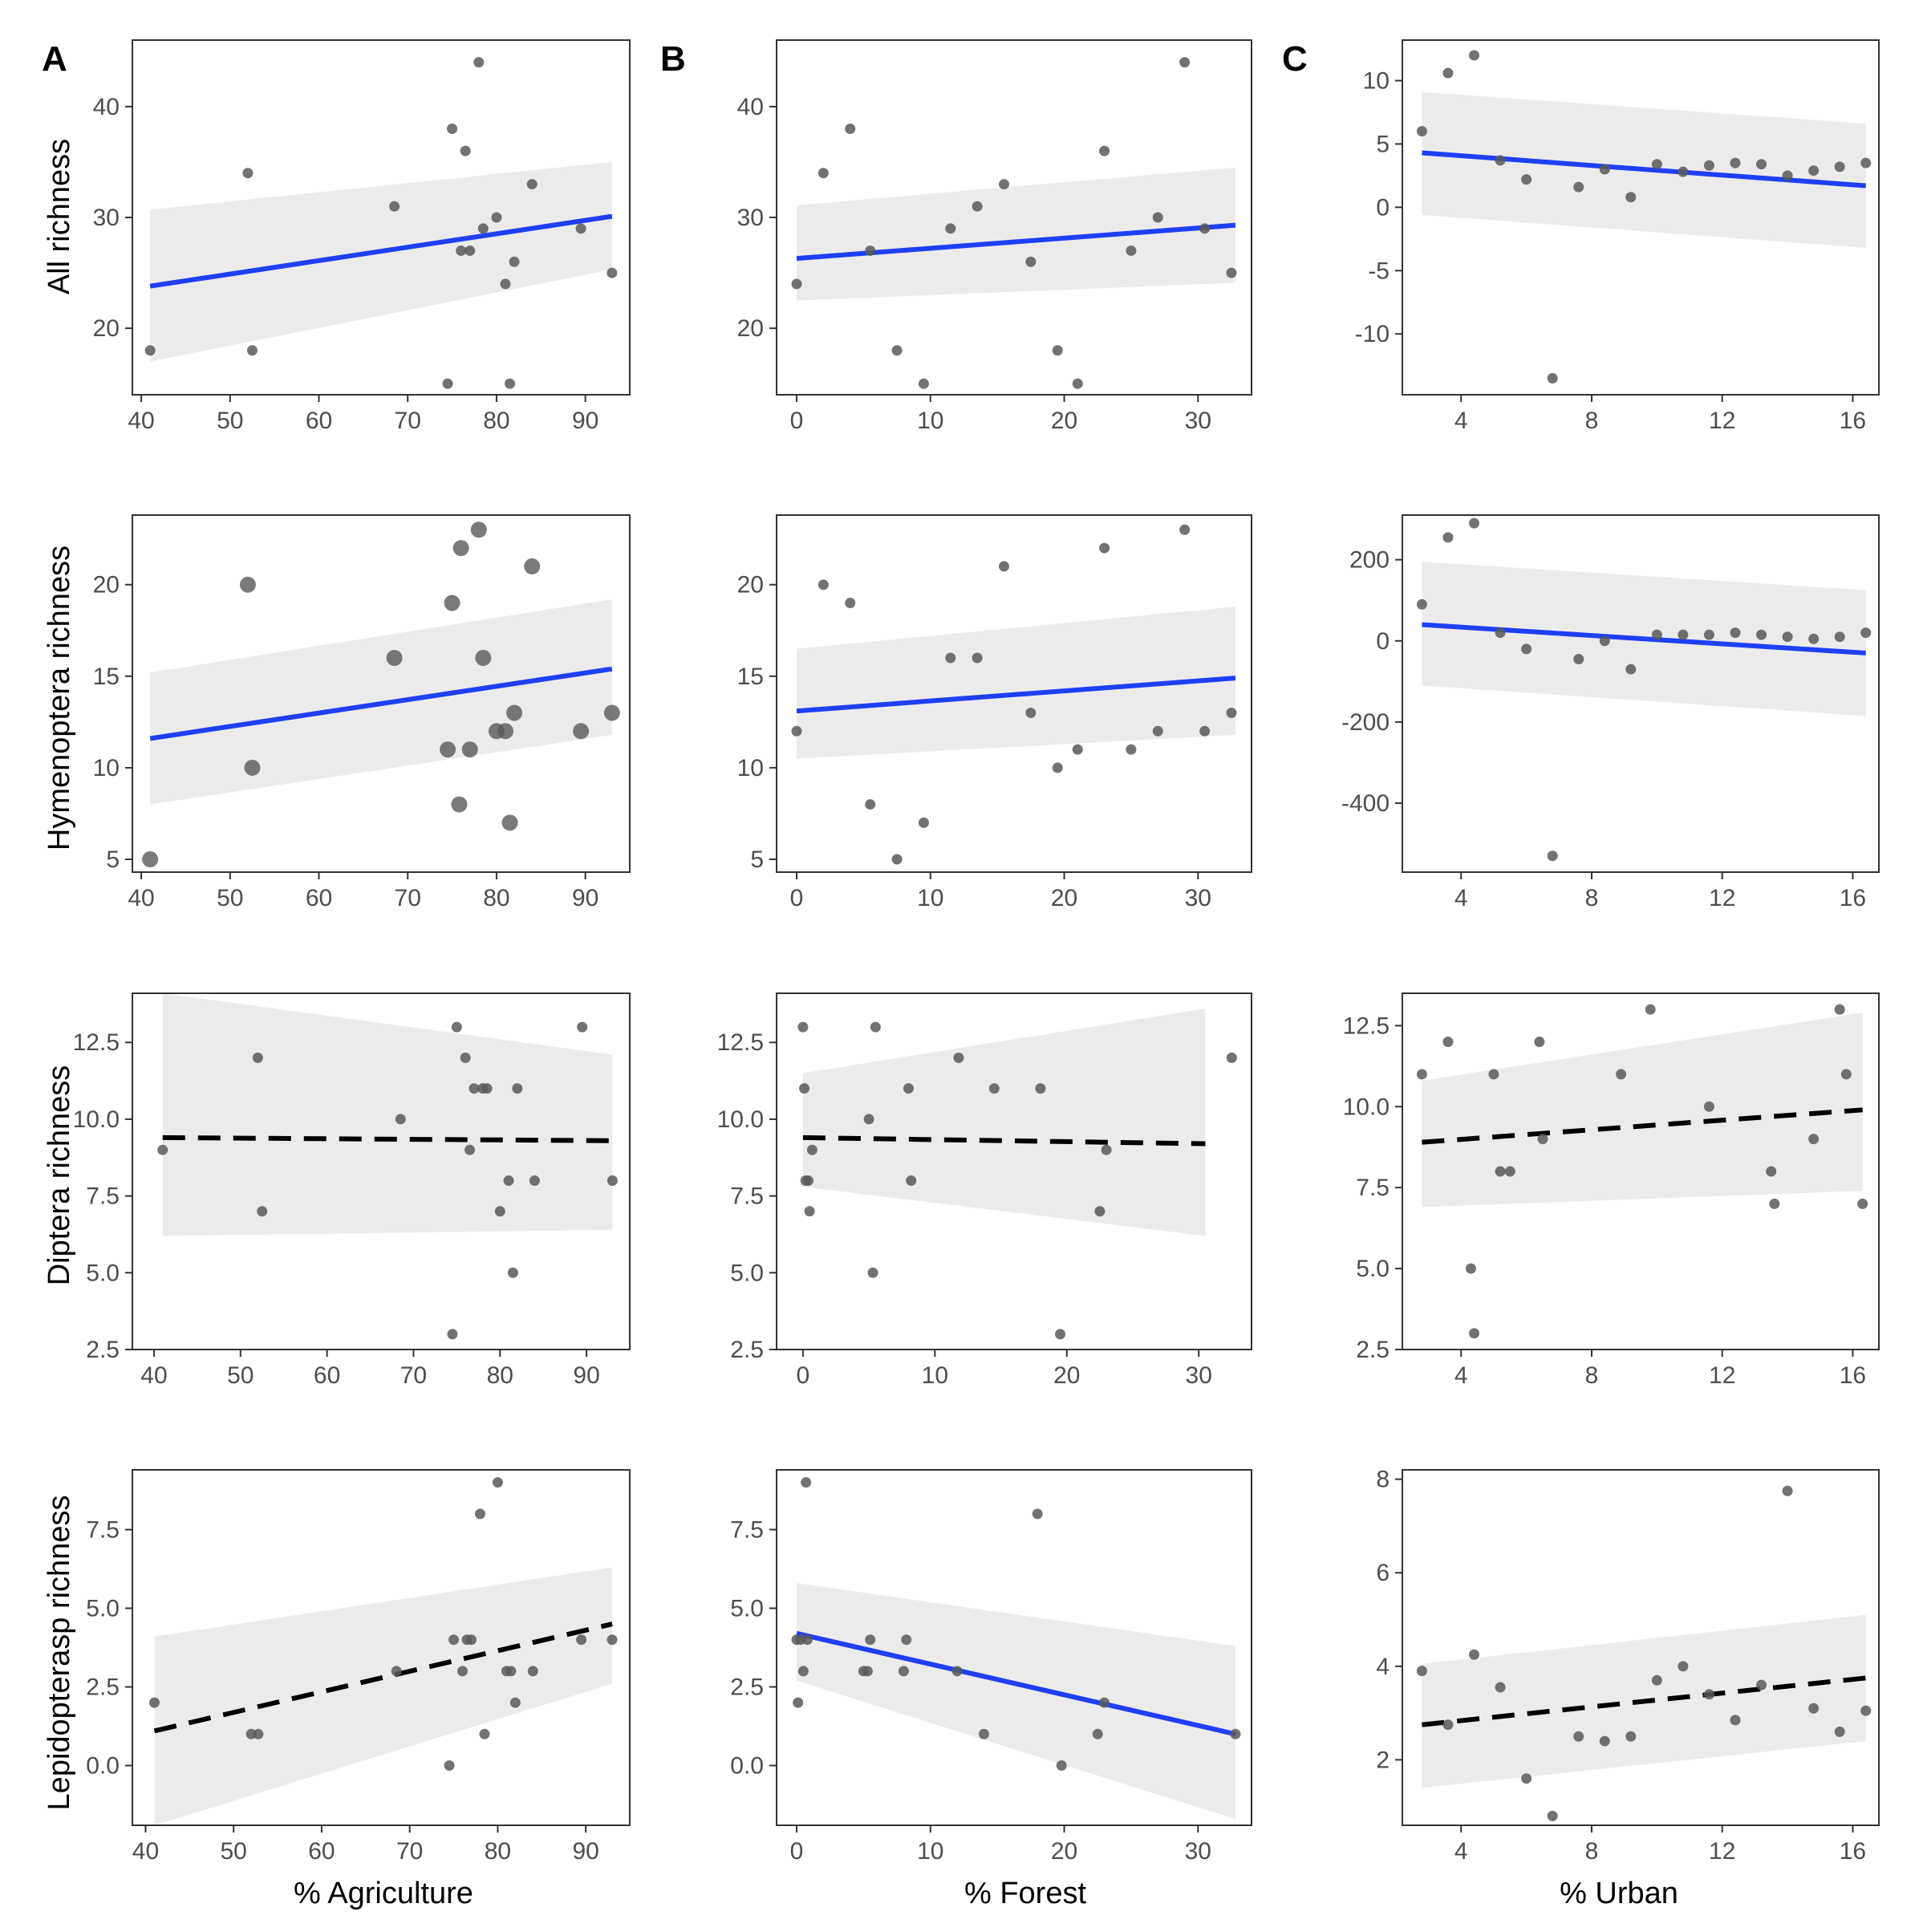 The image size is (1919, 1932). What do you see at coordinates (1025, 1893) in the screenshot?
I see `x-axis-label-forest: % Forest` at bounding box center [1025, 1893].